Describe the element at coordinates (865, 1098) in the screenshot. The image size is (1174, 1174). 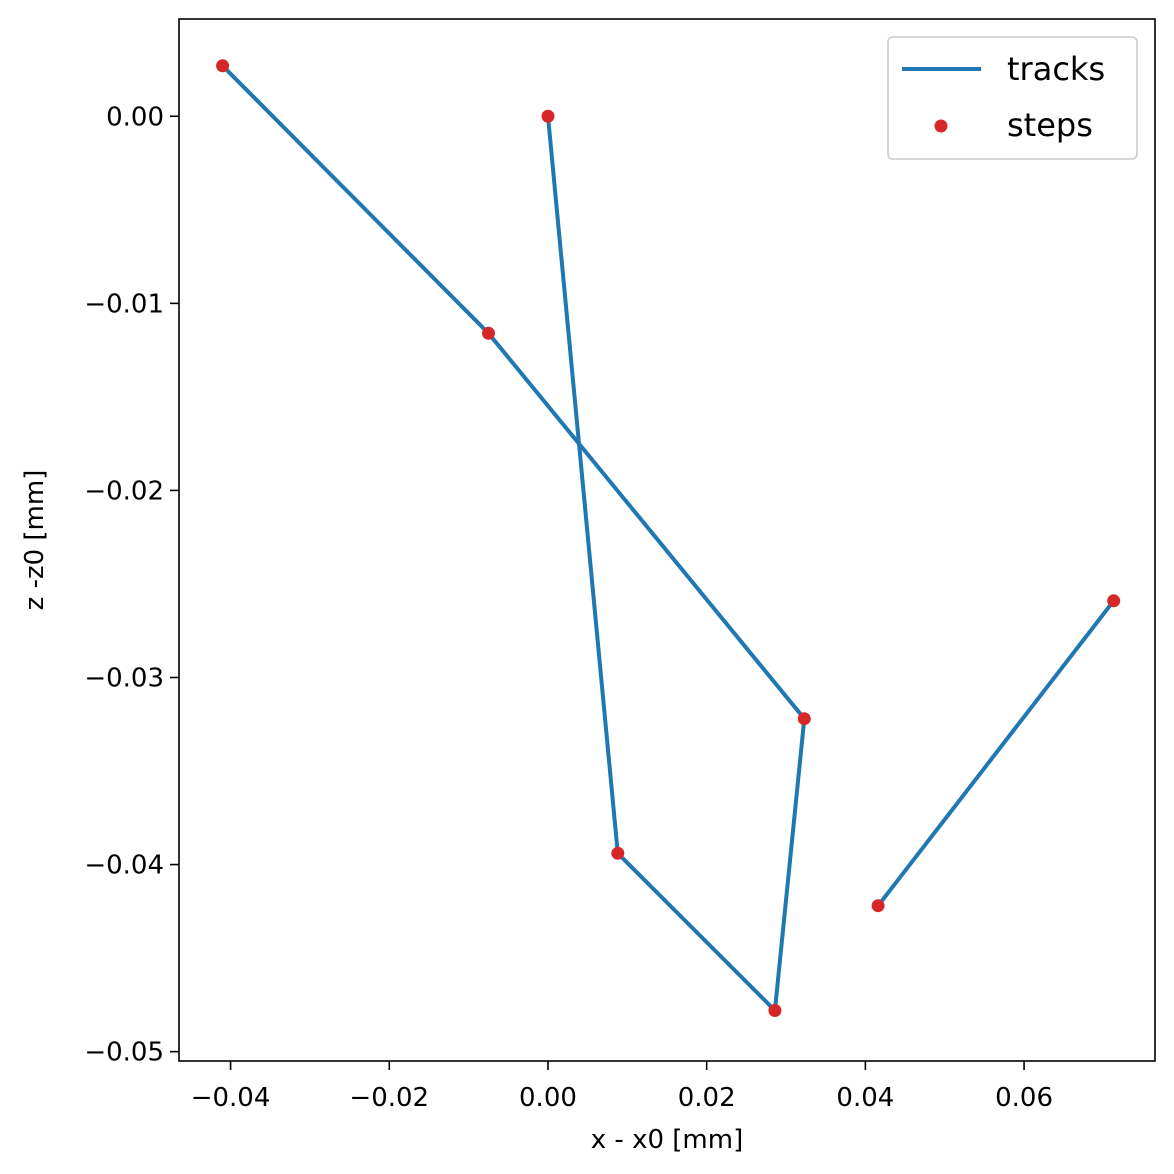
I see `x-tick-label: 0.04` at that location.